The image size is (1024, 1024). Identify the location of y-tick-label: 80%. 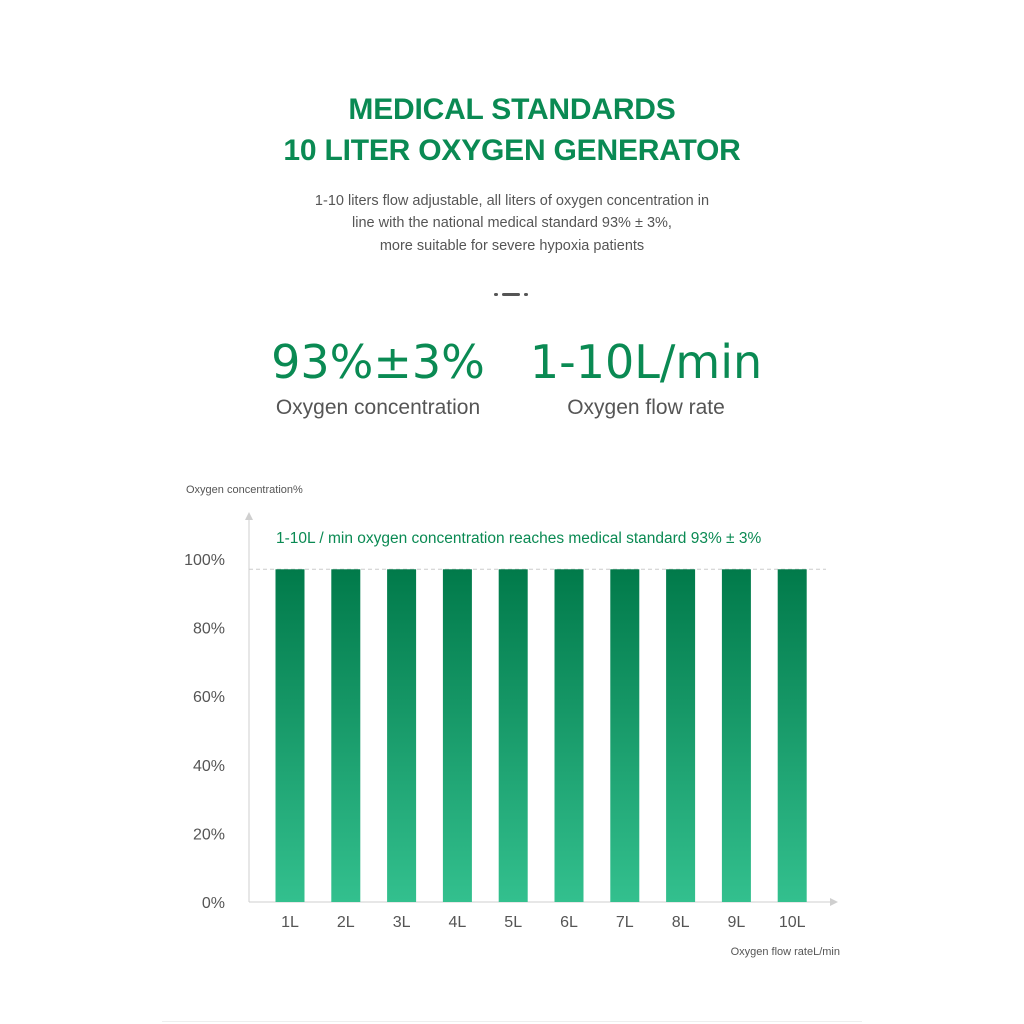
(209, 629).